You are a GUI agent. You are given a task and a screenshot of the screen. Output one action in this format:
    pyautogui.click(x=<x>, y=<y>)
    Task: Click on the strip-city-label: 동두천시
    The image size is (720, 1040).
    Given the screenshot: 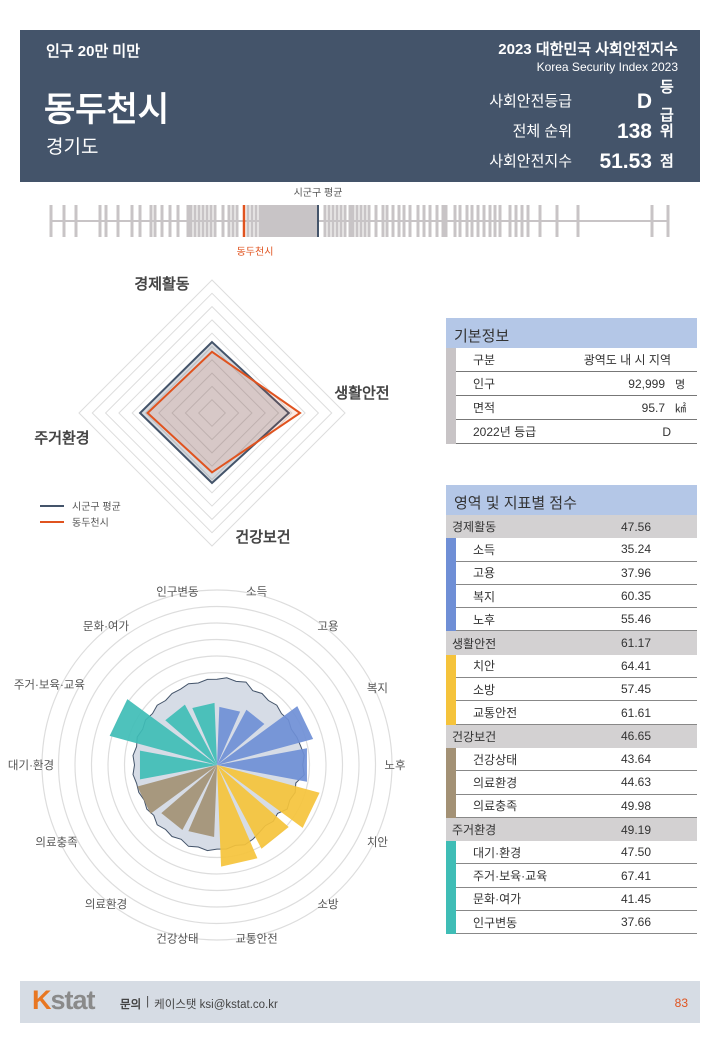 What is the action you would take?
    pyautogui.click(x=255, y=252)
    